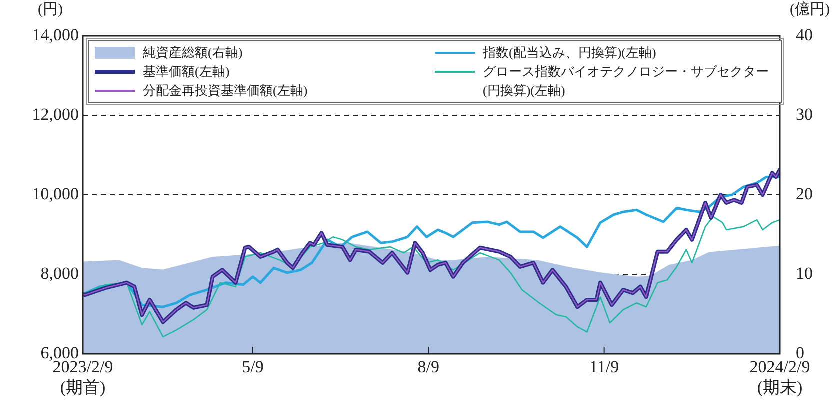  I want to click on x-tick-label: 5/9, so click(253, 367).